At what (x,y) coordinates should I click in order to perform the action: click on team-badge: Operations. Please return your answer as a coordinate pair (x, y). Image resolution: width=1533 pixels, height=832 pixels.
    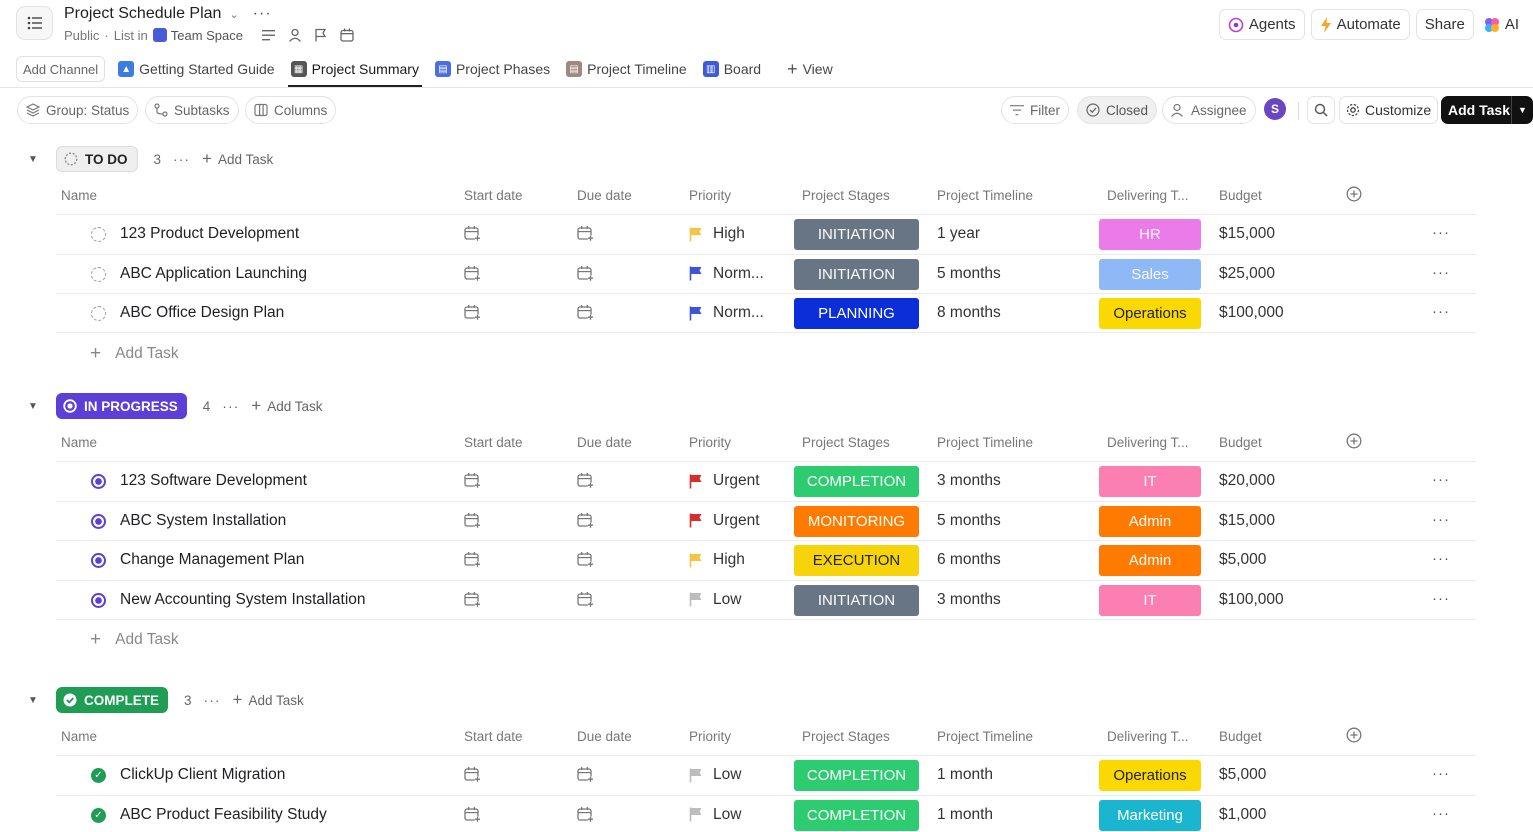
    Looking at the image, I should click on (1150, 313).